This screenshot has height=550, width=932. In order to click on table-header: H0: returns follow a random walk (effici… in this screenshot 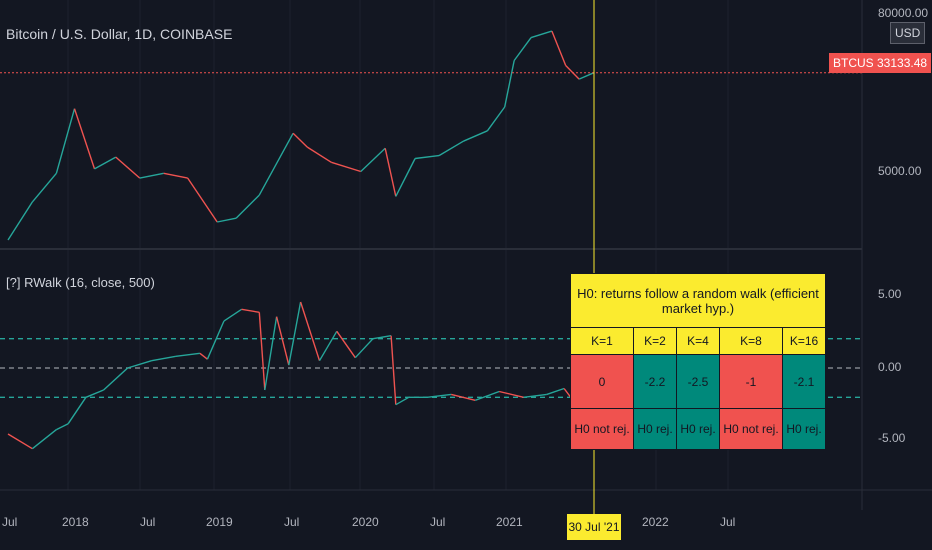, I will do `click(698, 300)`.